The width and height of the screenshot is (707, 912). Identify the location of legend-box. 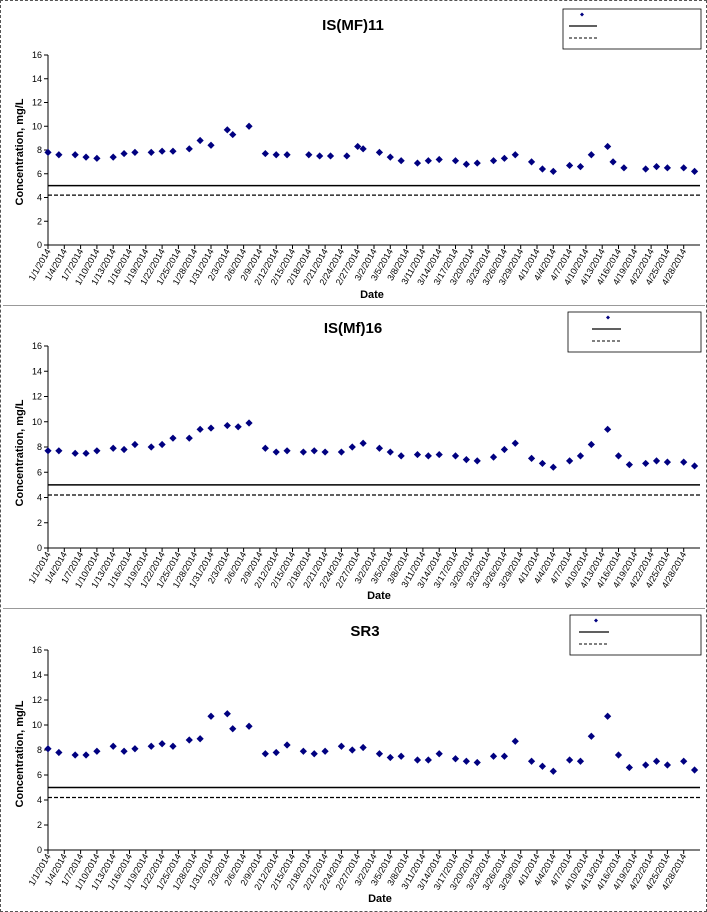
(632, 29).